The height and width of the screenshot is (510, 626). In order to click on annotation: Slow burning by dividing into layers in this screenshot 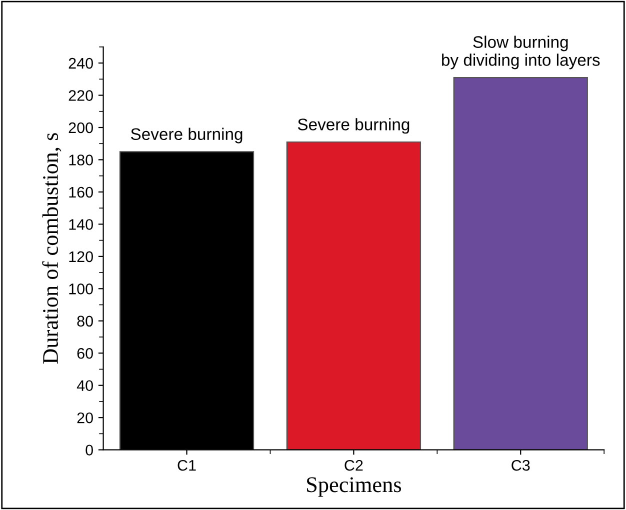, I will do `click(521, 53)`.